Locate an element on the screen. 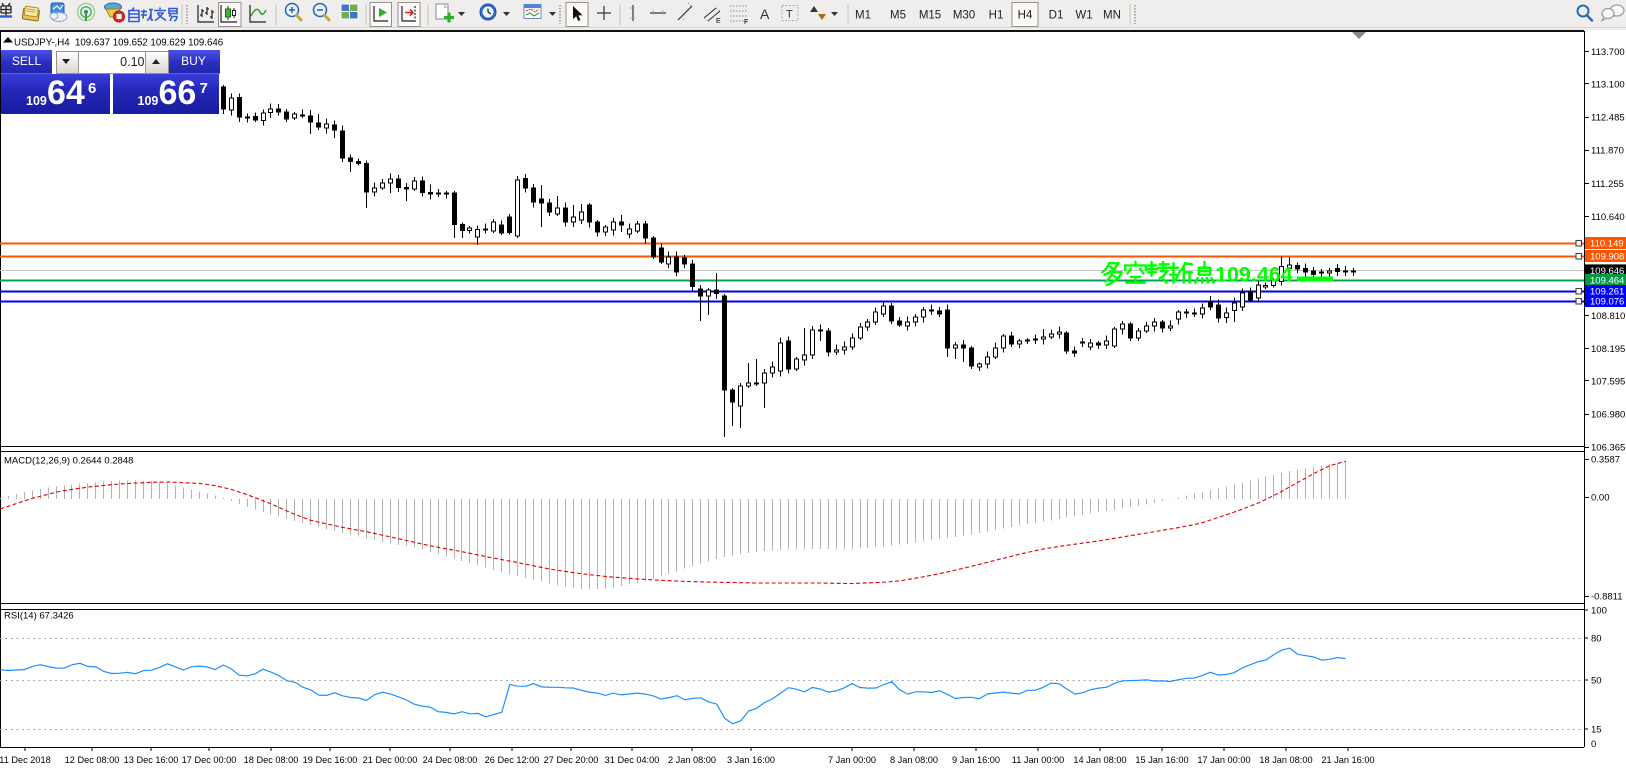 The image size is (1626, 773). svg-text: H4 is located at coordinates (1025, 16).